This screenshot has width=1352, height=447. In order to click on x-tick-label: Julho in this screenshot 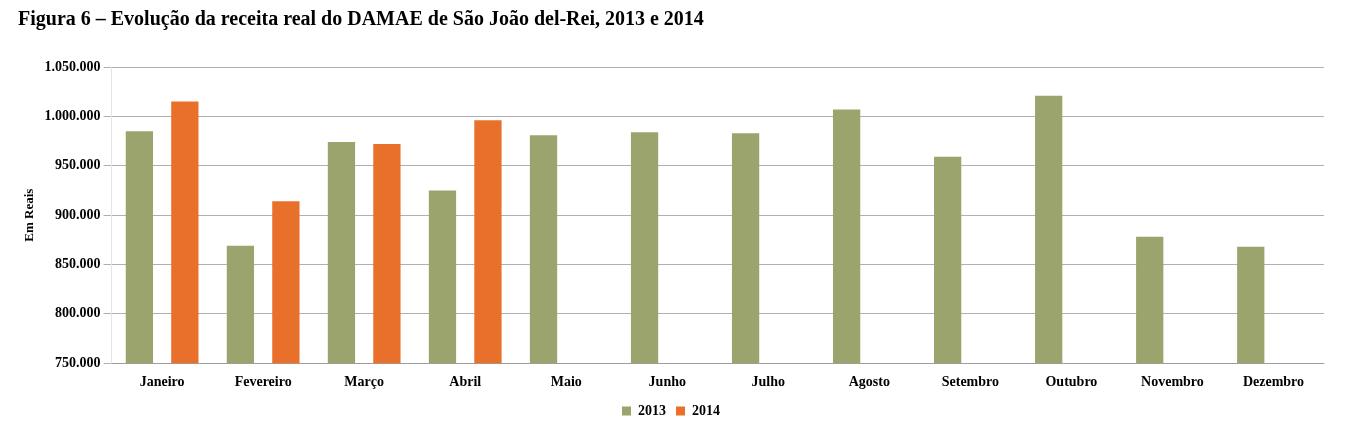, I will do `click(768, 382)`.